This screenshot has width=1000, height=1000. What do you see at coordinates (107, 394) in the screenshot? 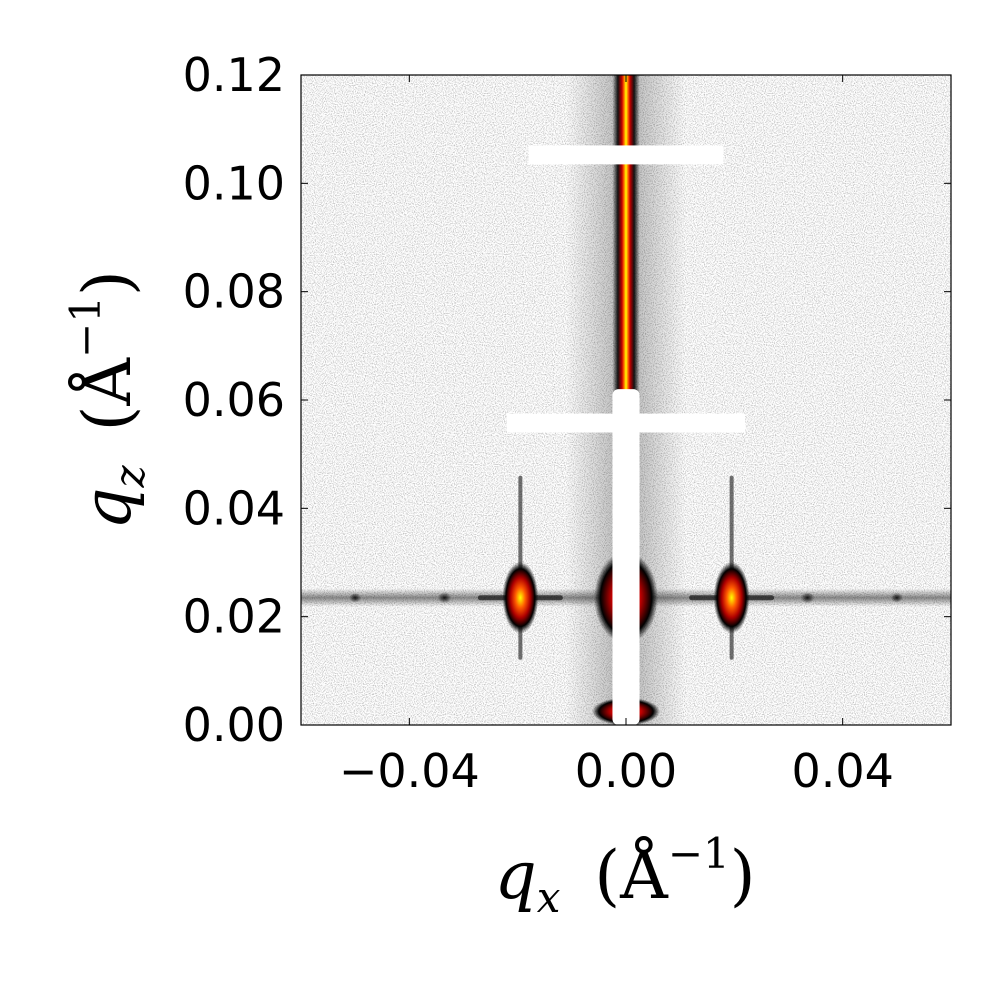
I see `y-axis-label-unit: (Å` at bounding box center [107, 394].